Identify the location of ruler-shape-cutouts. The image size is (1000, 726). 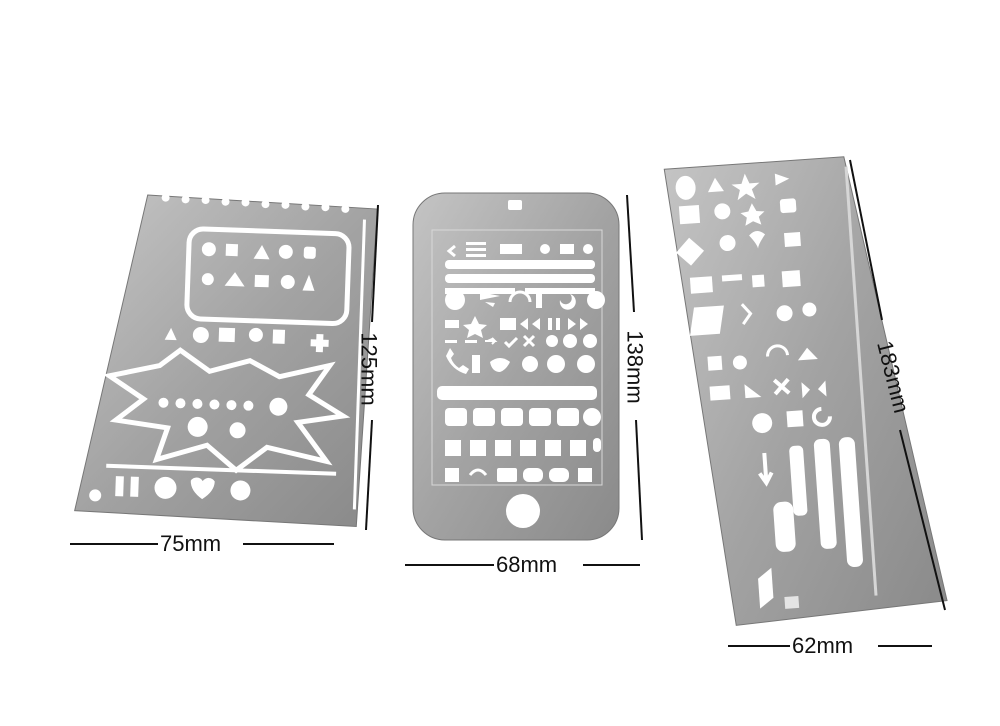
(769, 391).